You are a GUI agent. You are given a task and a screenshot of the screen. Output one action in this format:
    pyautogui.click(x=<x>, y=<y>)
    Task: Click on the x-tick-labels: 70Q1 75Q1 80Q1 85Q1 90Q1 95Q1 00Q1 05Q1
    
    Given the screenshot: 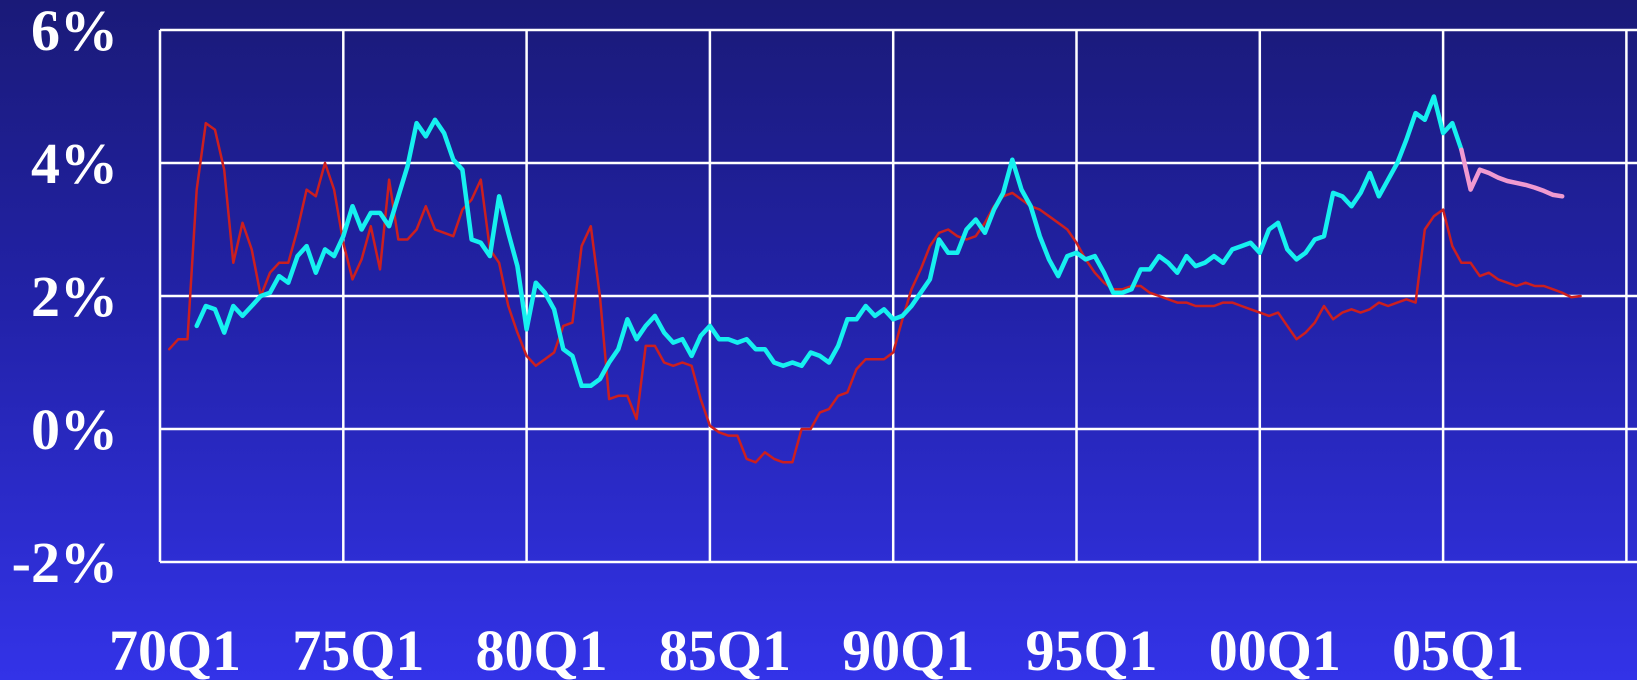 What is the action you would take?
    pyautogui.click(x=816, y=649)
    